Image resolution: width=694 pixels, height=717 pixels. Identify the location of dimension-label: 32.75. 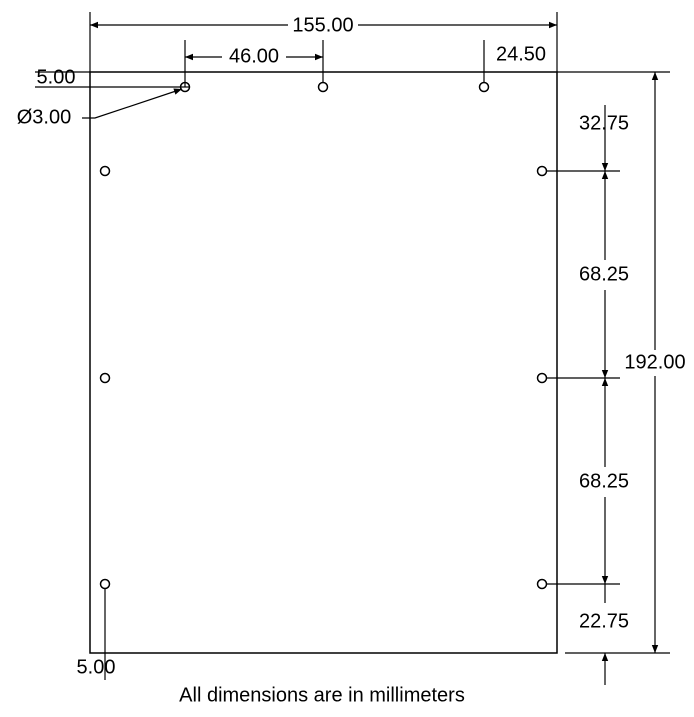
(604, 123).